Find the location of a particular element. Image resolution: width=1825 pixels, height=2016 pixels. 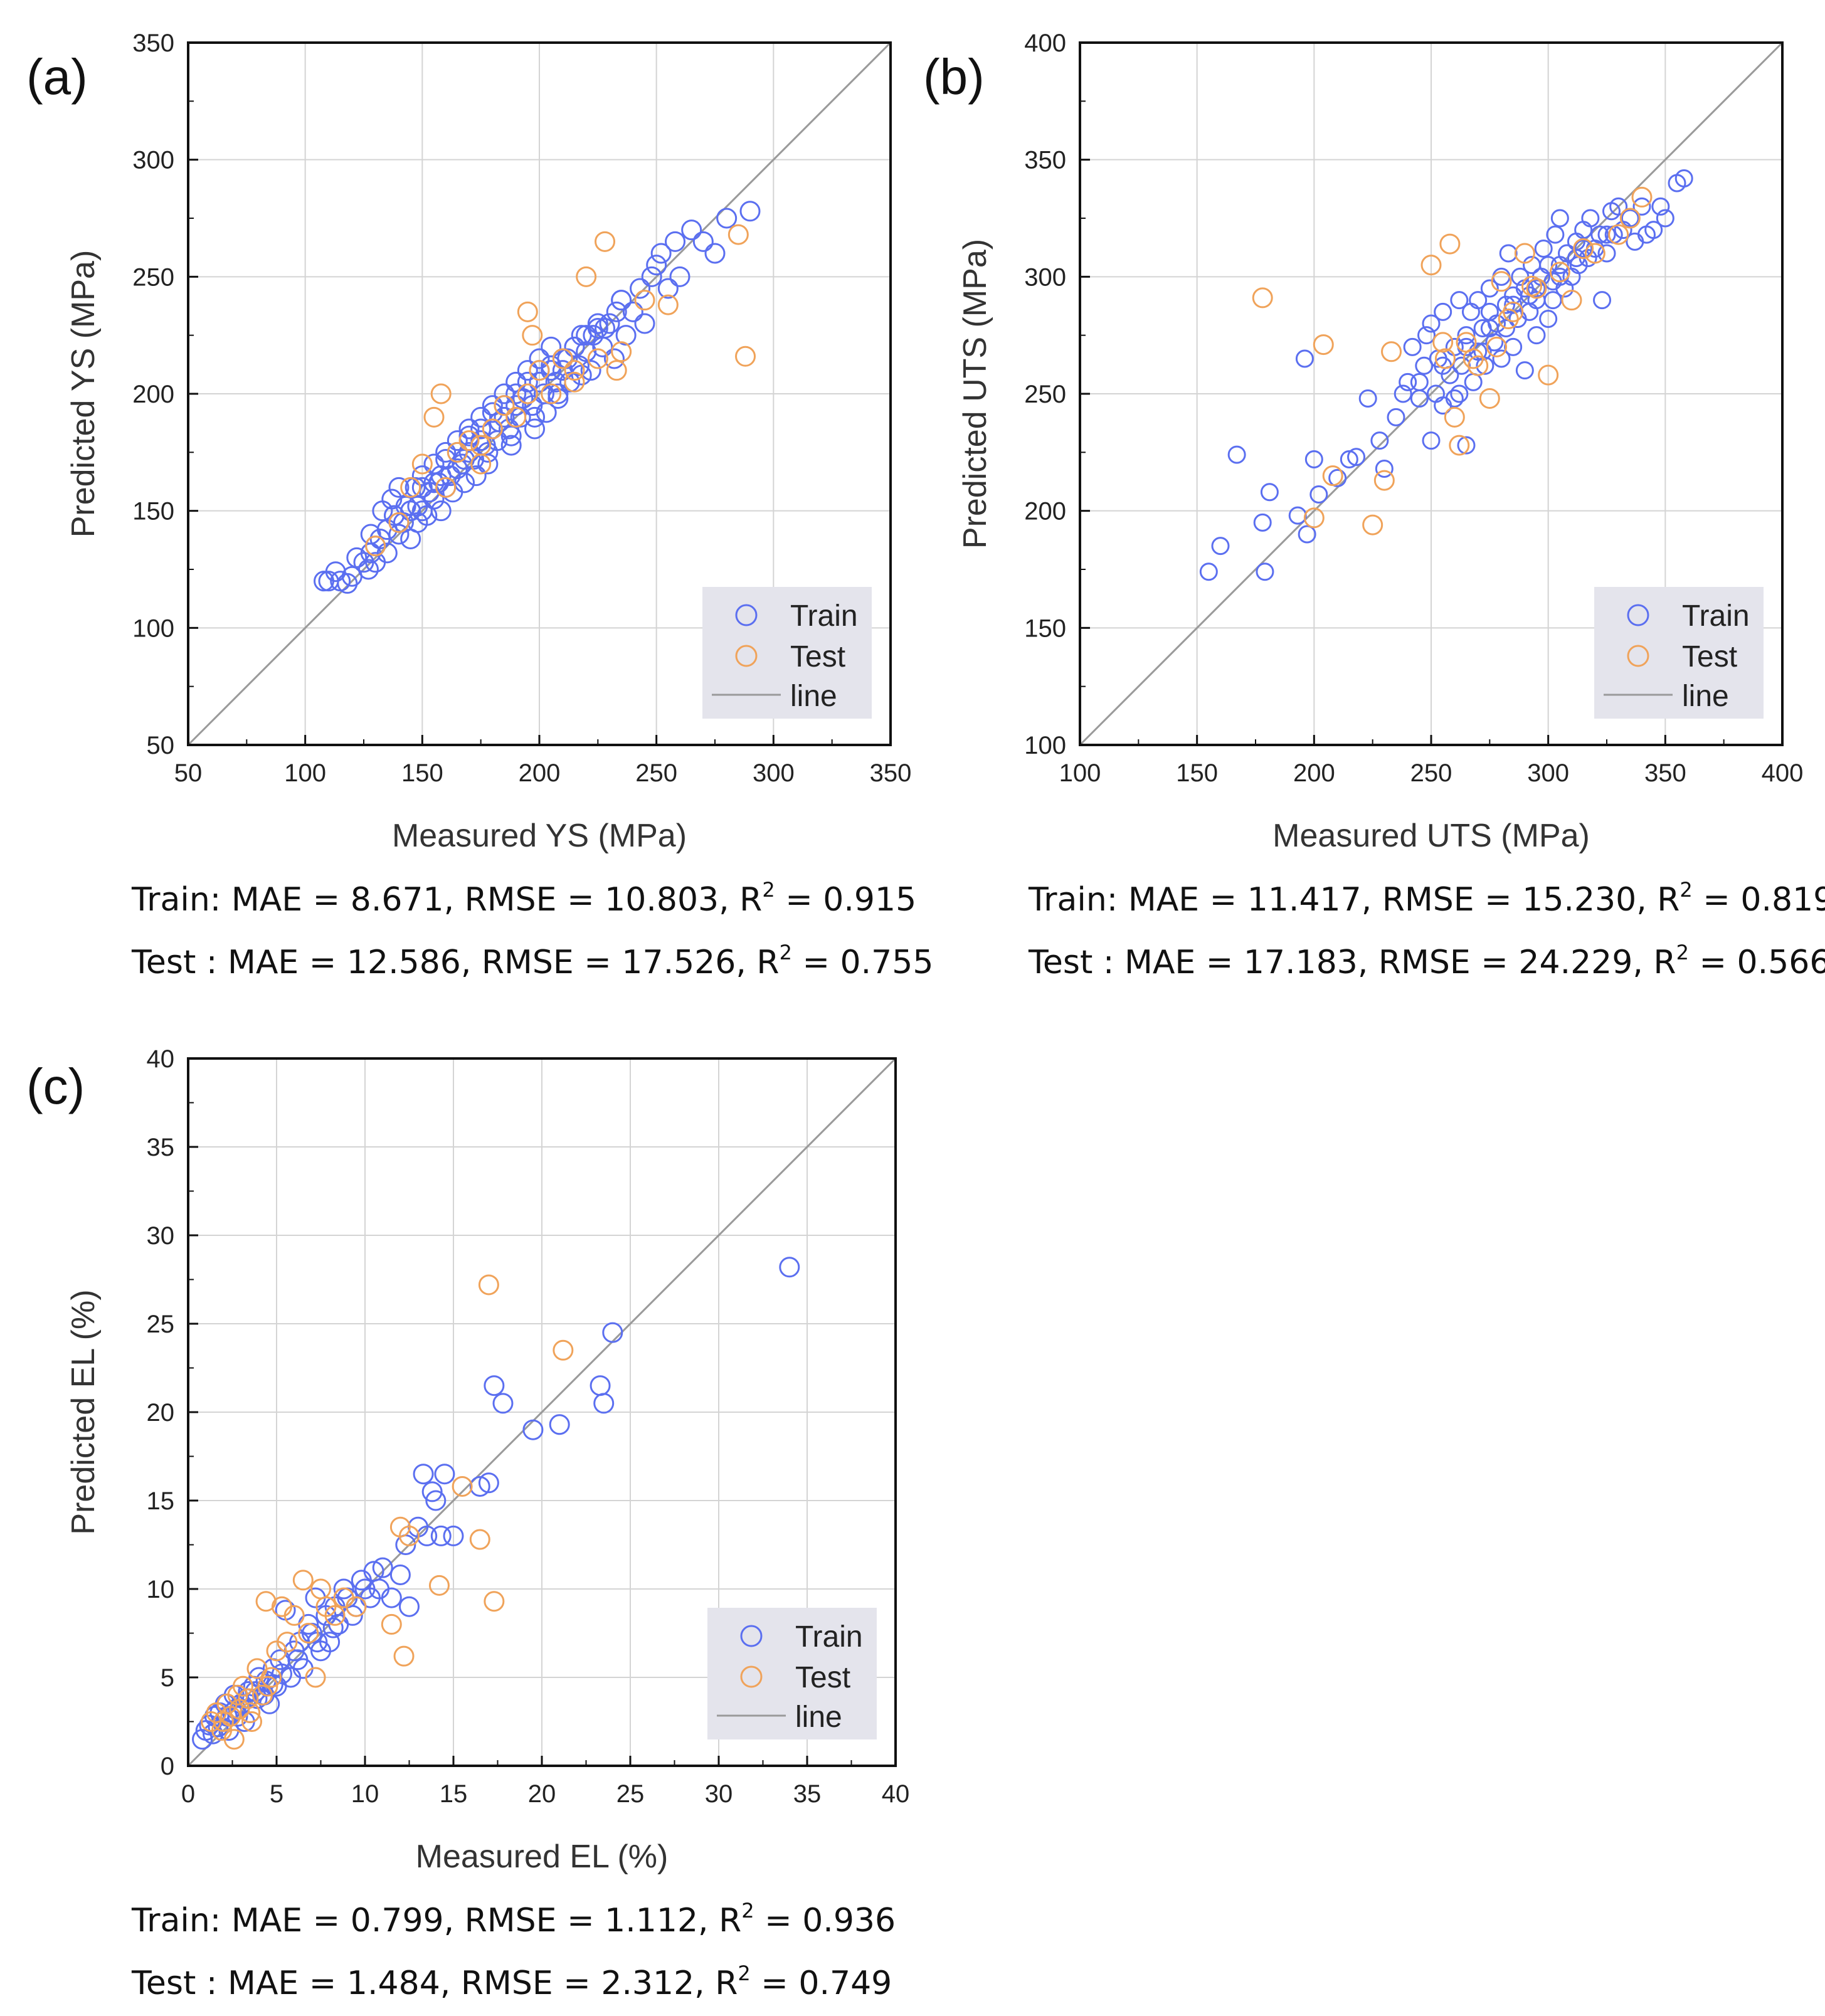

y-tick-label: 10 is located at coordinates (161, 1589).